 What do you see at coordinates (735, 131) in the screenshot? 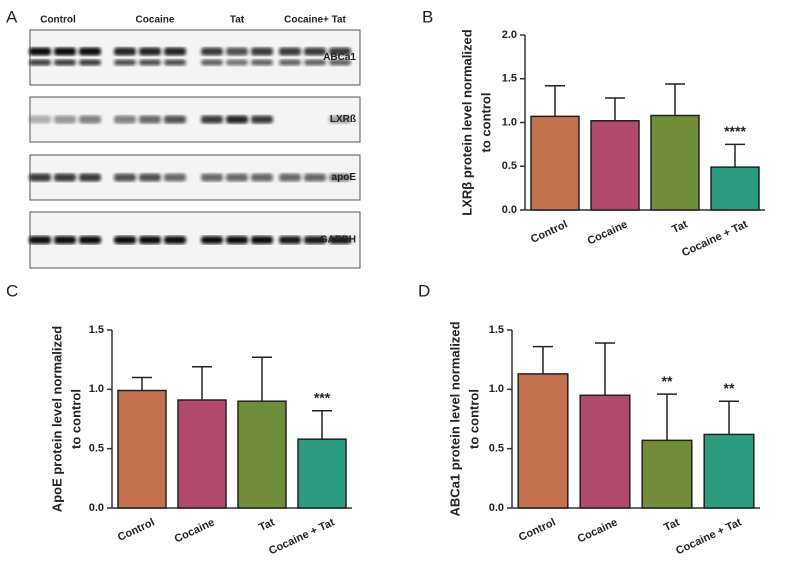
I see `significance: ****` at bounding box center [735, 131].